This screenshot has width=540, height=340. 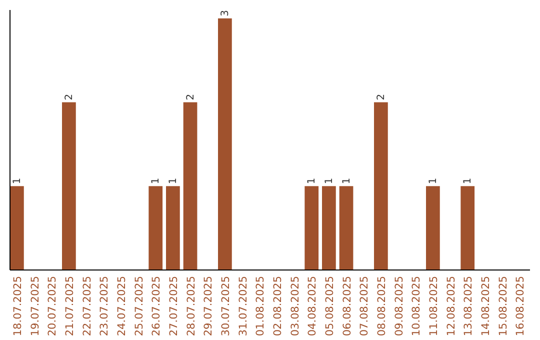 What do you see at coordinates (174, 306) in the screenshot?
I see `x-tick-label: 27.07.2025` at bounding box center [174, 306].